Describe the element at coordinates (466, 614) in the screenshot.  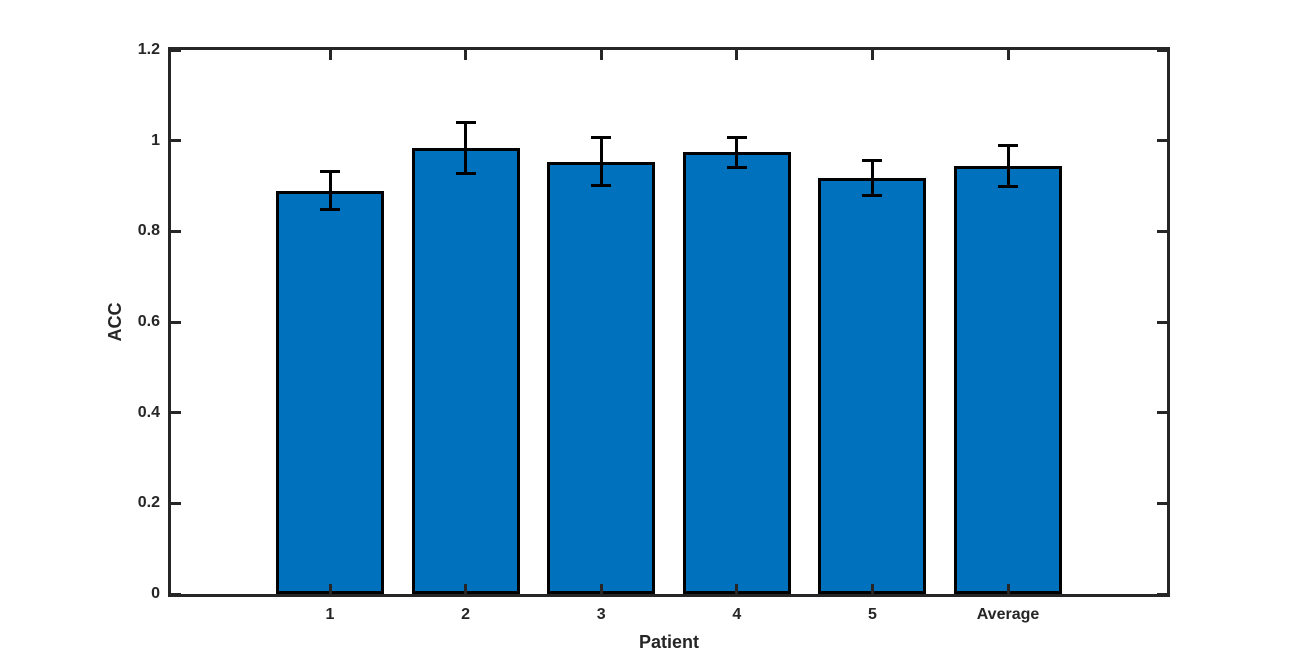
I see `x-tick-label: 2` at that location.